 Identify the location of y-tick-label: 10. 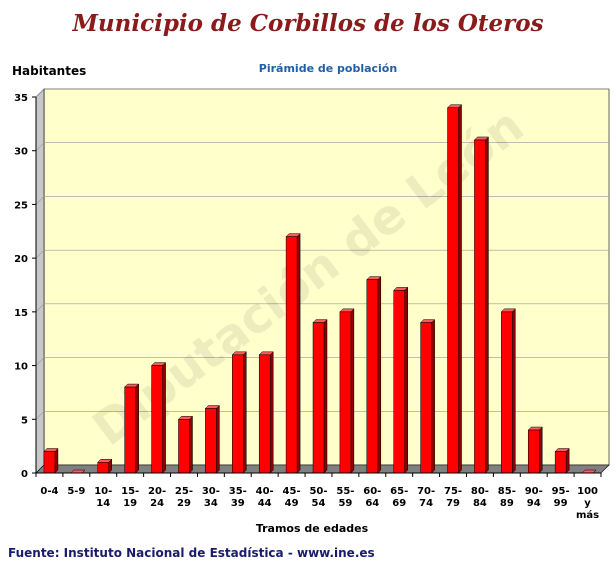
(21, 367).